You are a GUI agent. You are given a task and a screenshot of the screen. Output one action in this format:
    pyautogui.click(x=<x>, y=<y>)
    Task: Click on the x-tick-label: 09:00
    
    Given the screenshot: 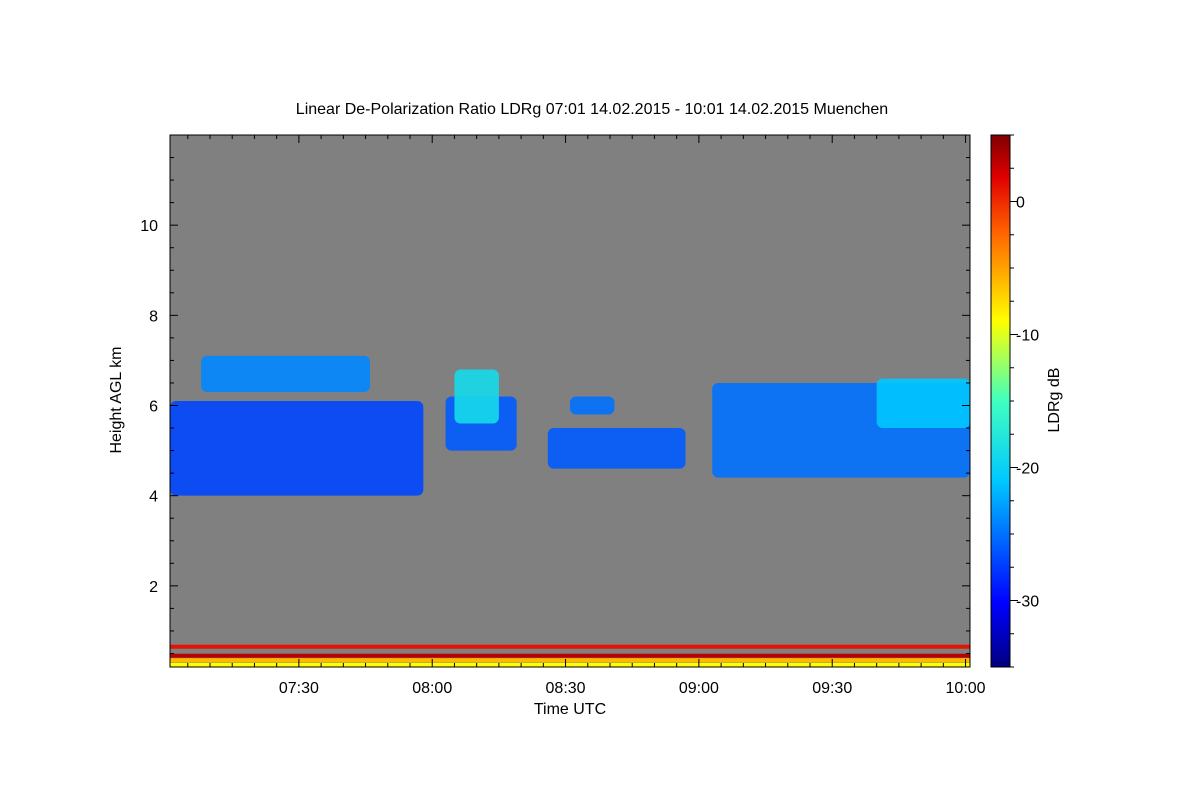 What is the action you would take?
    pyautogui.click(x=699, y=688)
    